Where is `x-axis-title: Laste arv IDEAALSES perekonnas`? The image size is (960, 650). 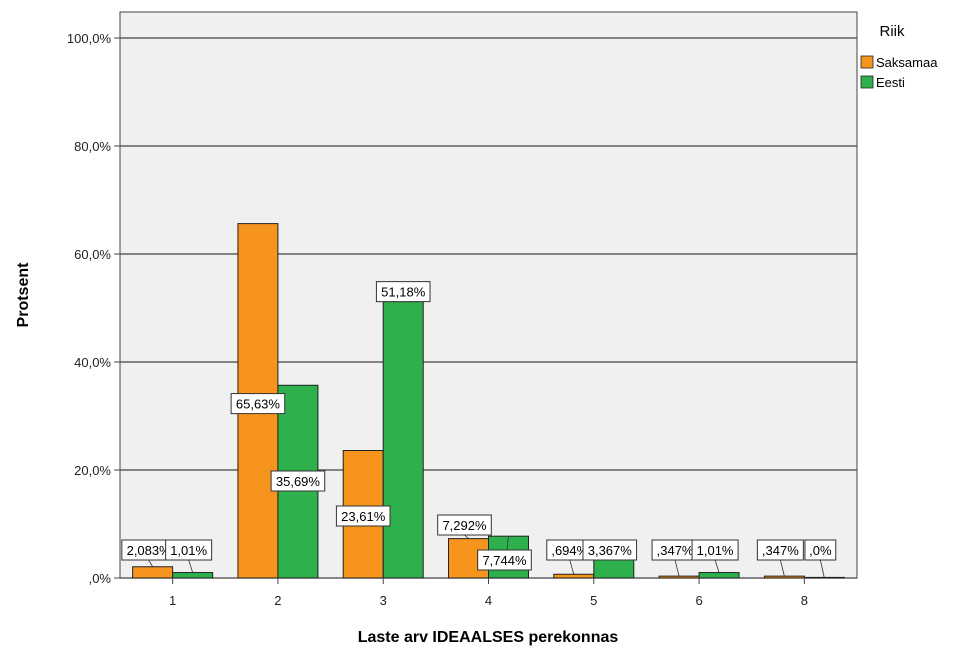
x-axis-title: Laste arv IDEAALSES perekonnas is located at coordinates (488, 637).